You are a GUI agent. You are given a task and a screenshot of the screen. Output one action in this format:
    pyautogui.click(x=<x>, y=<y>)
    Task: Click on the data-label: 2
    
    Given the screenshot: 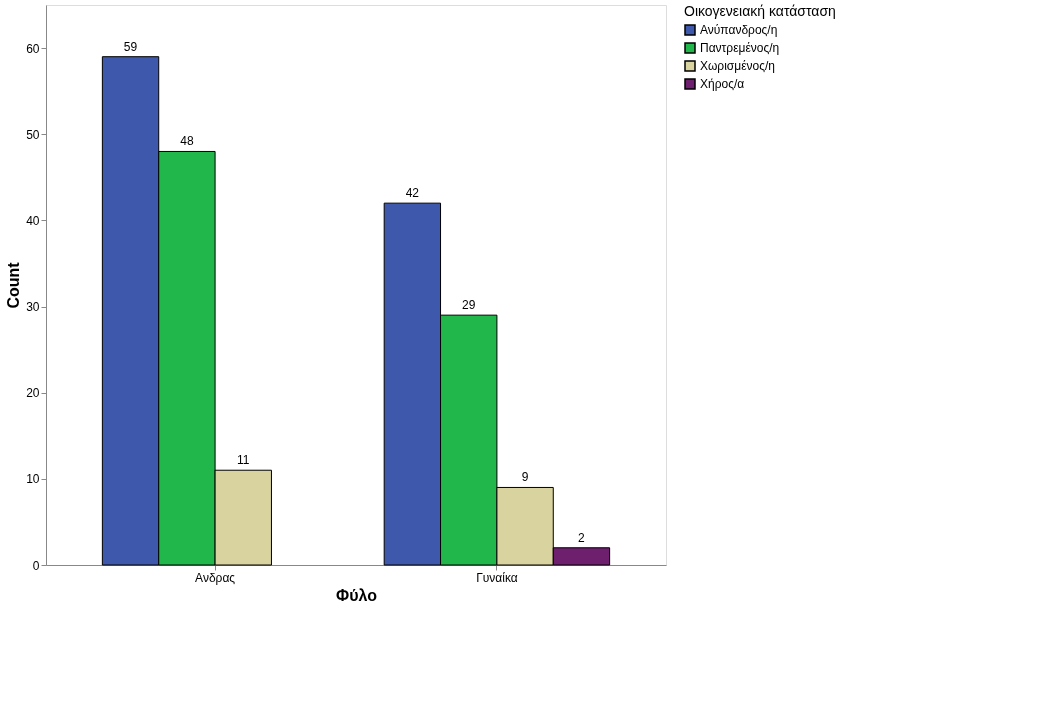 What is the action you would take?
    pyautogui.click(x=582, y=537)
    